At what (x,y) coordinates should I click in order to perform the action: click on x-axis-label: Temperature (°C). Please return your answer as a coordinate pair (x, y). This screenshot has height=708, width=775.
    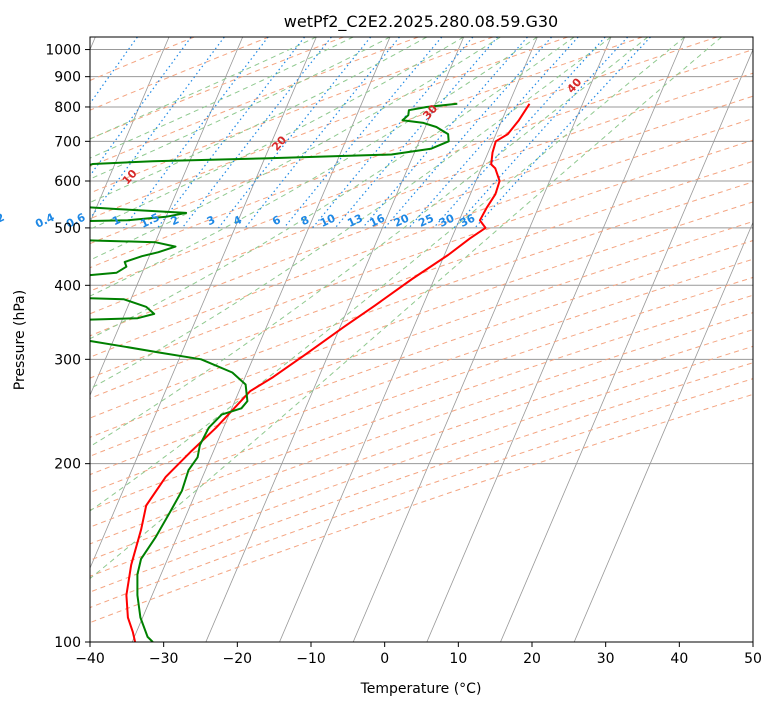
    Looking at the image, I should click on (421, 689).